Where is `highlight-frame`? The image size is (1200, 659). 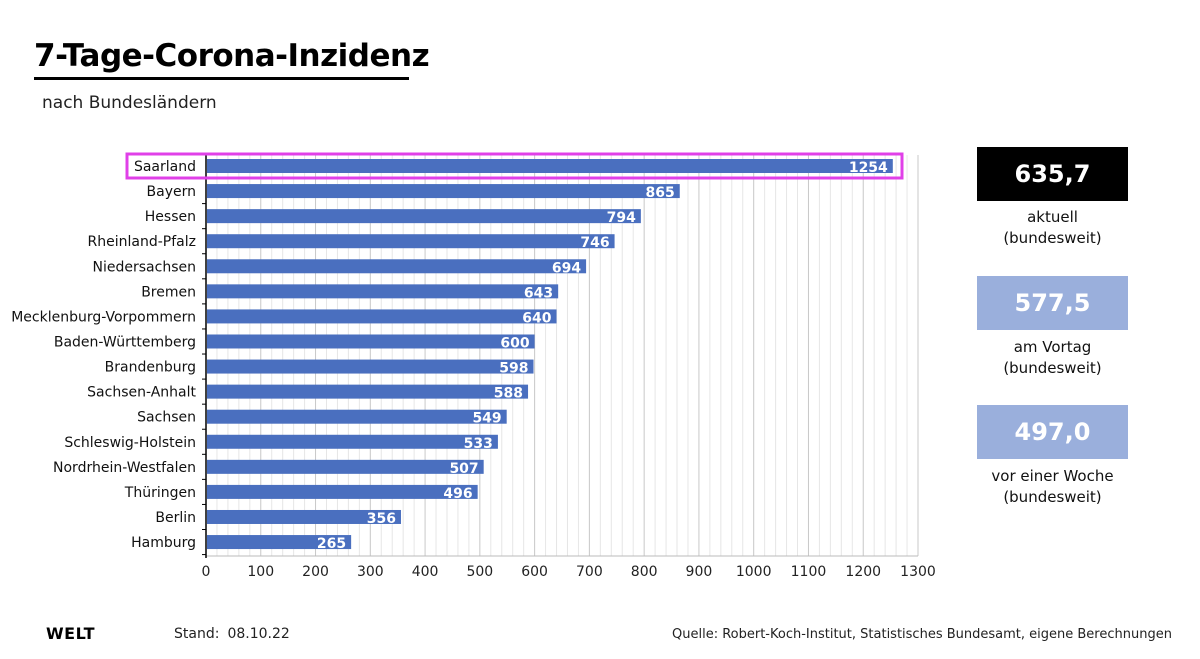
highlight-frame is located at coordinates (514, 166).